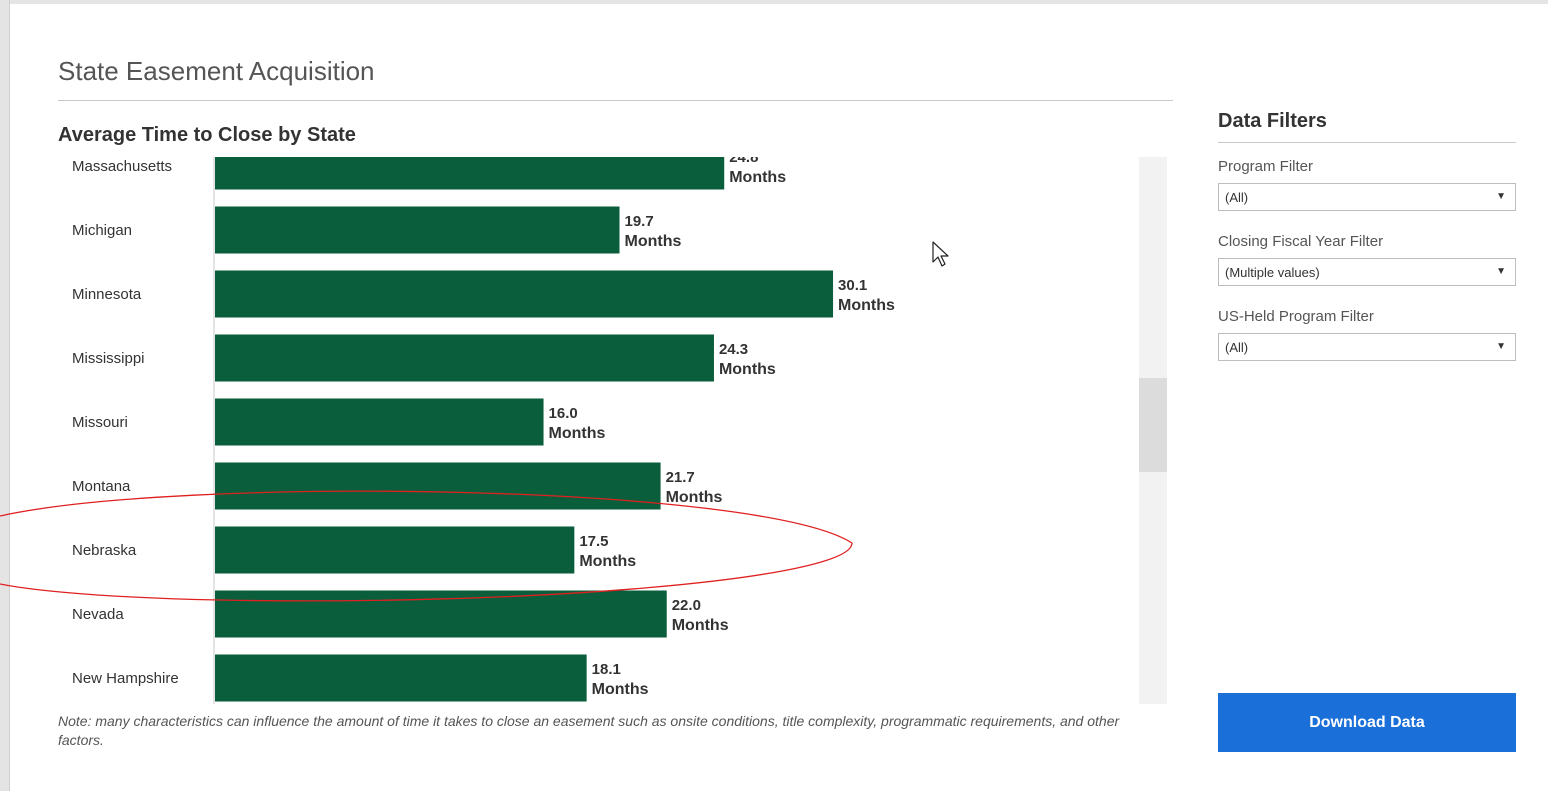  I want to click on category-label: Minnesota, so click(107, 294).